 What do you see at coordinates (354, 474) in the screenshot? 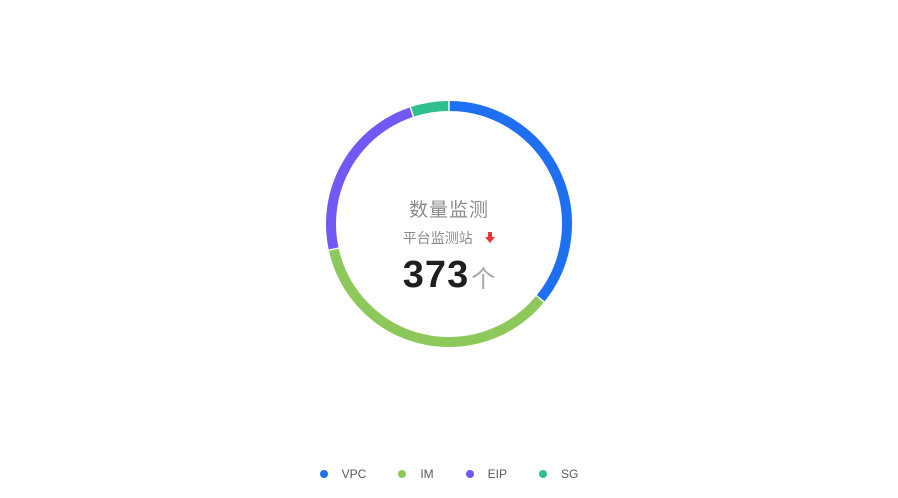
I see `legend-label: VPC` at bounding box center [354, 474].